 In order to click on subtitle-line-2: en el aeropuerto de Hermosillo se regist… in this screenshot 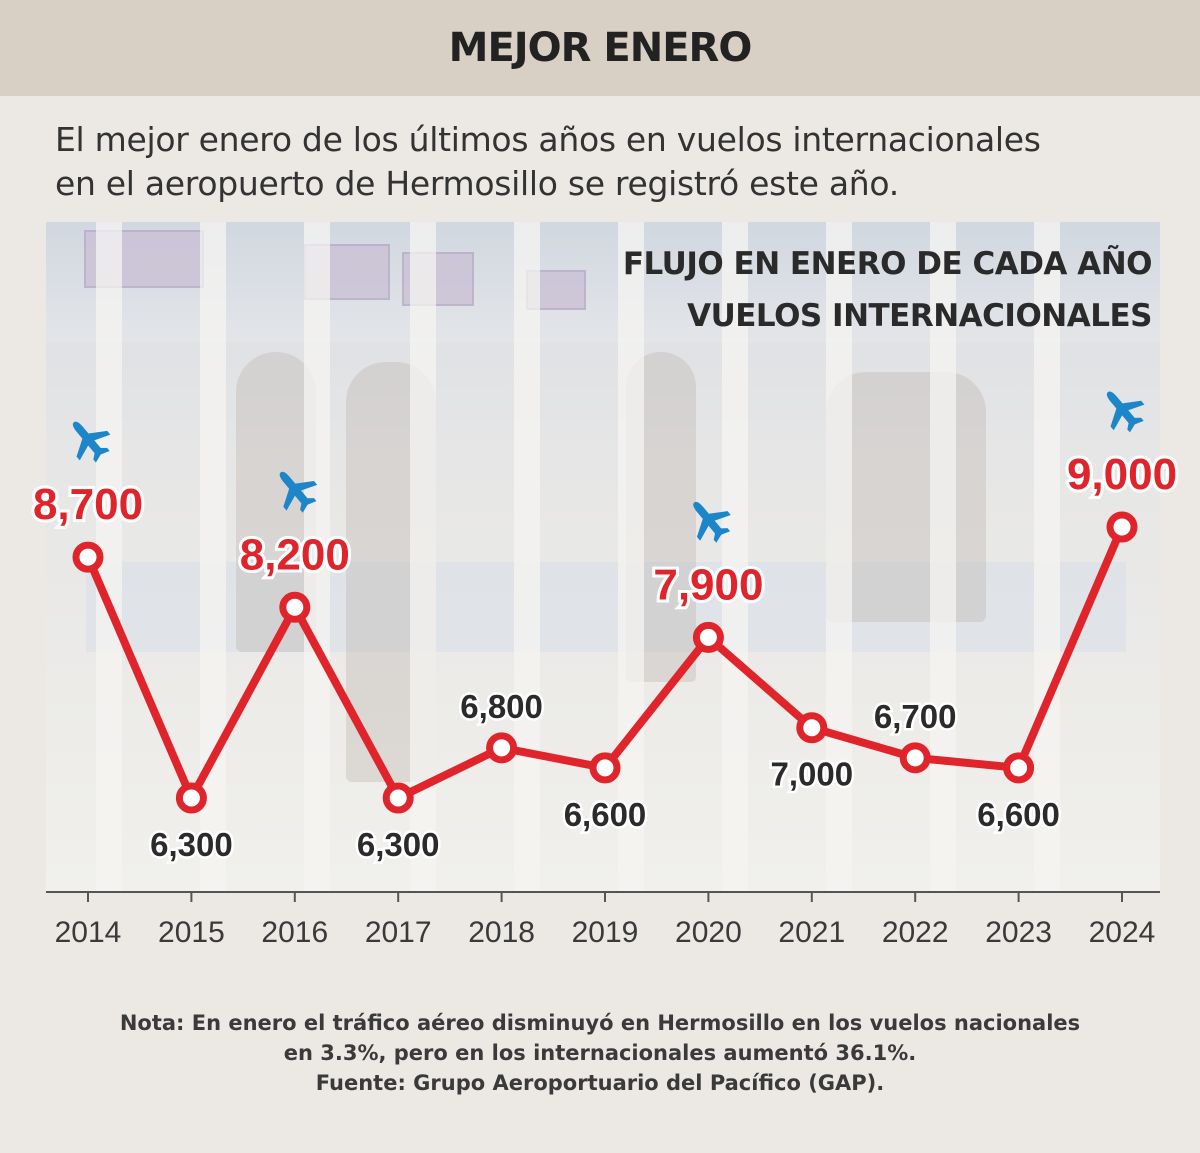, I will do `click(477, 183)`.